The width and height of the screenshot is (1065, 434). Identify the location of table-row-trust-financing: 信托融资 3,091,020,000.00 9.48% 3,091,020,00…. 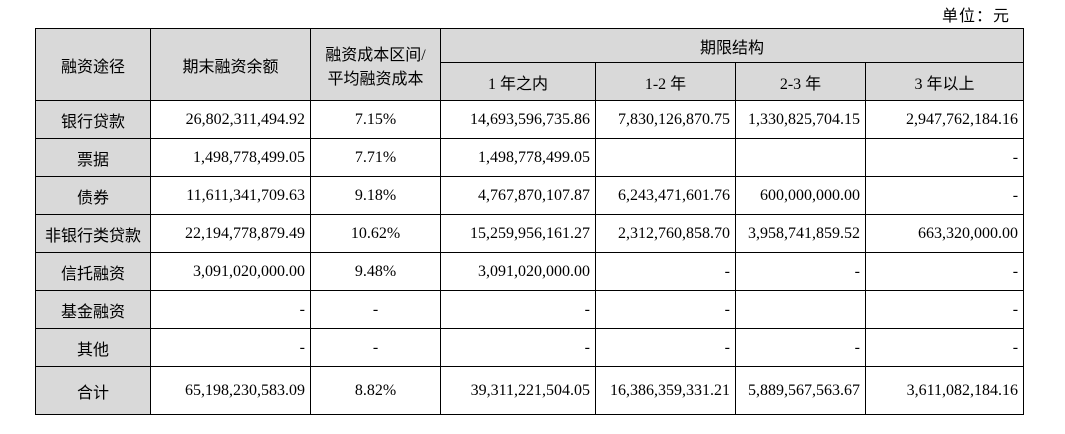
(530, 271).